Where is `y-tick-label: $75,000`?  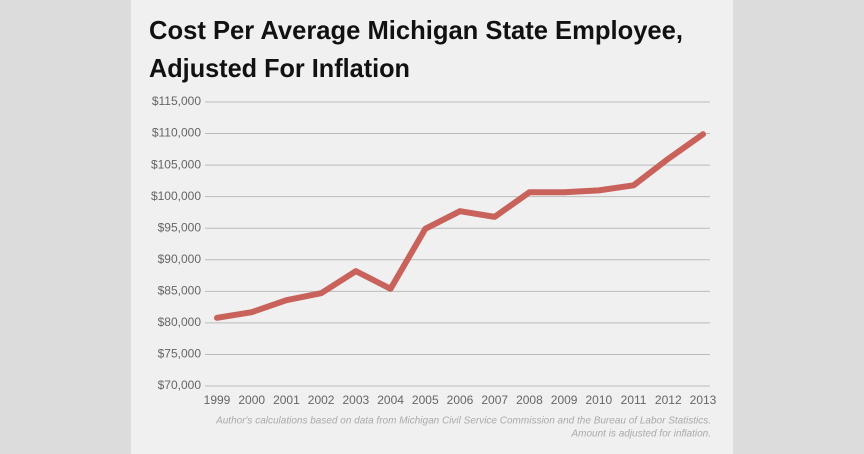
y-tick-label: $75,000 is located at coordinates (180, 354).